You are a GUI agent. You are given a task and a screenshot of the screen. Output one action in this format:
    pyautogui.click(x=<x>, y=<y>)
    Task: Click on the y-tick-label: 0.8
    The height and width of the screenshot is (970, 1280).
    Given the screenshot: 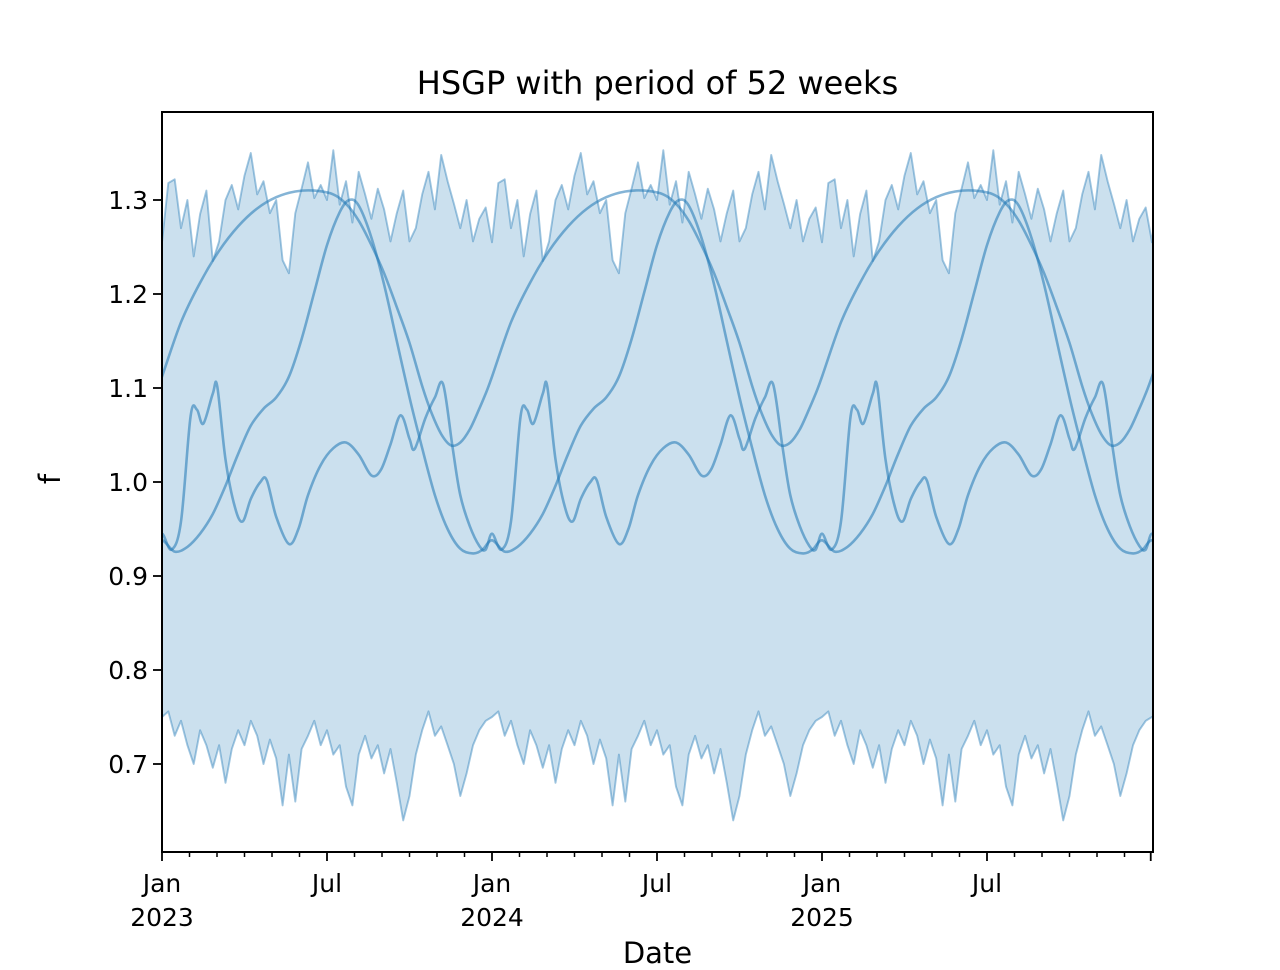 What is the action you would take?
    pyautogui.click(x=128, y=670)
    